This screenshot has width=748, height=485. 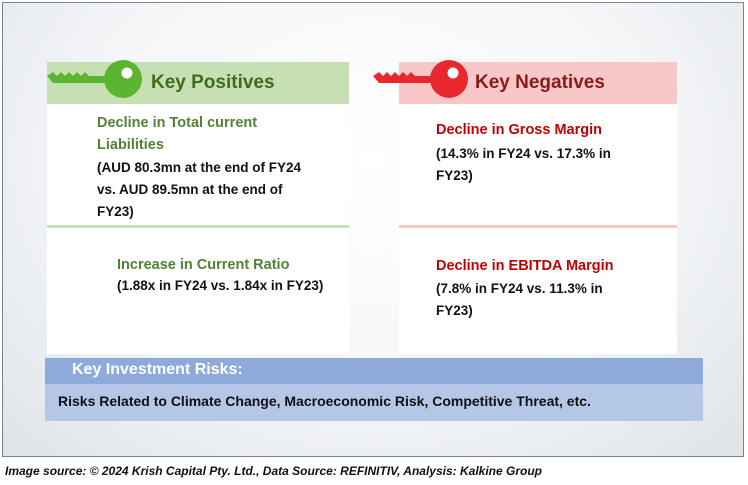 I want to click on positive-item-1-title: Decline in Total current Liabilities, so click(x=177, y=134).